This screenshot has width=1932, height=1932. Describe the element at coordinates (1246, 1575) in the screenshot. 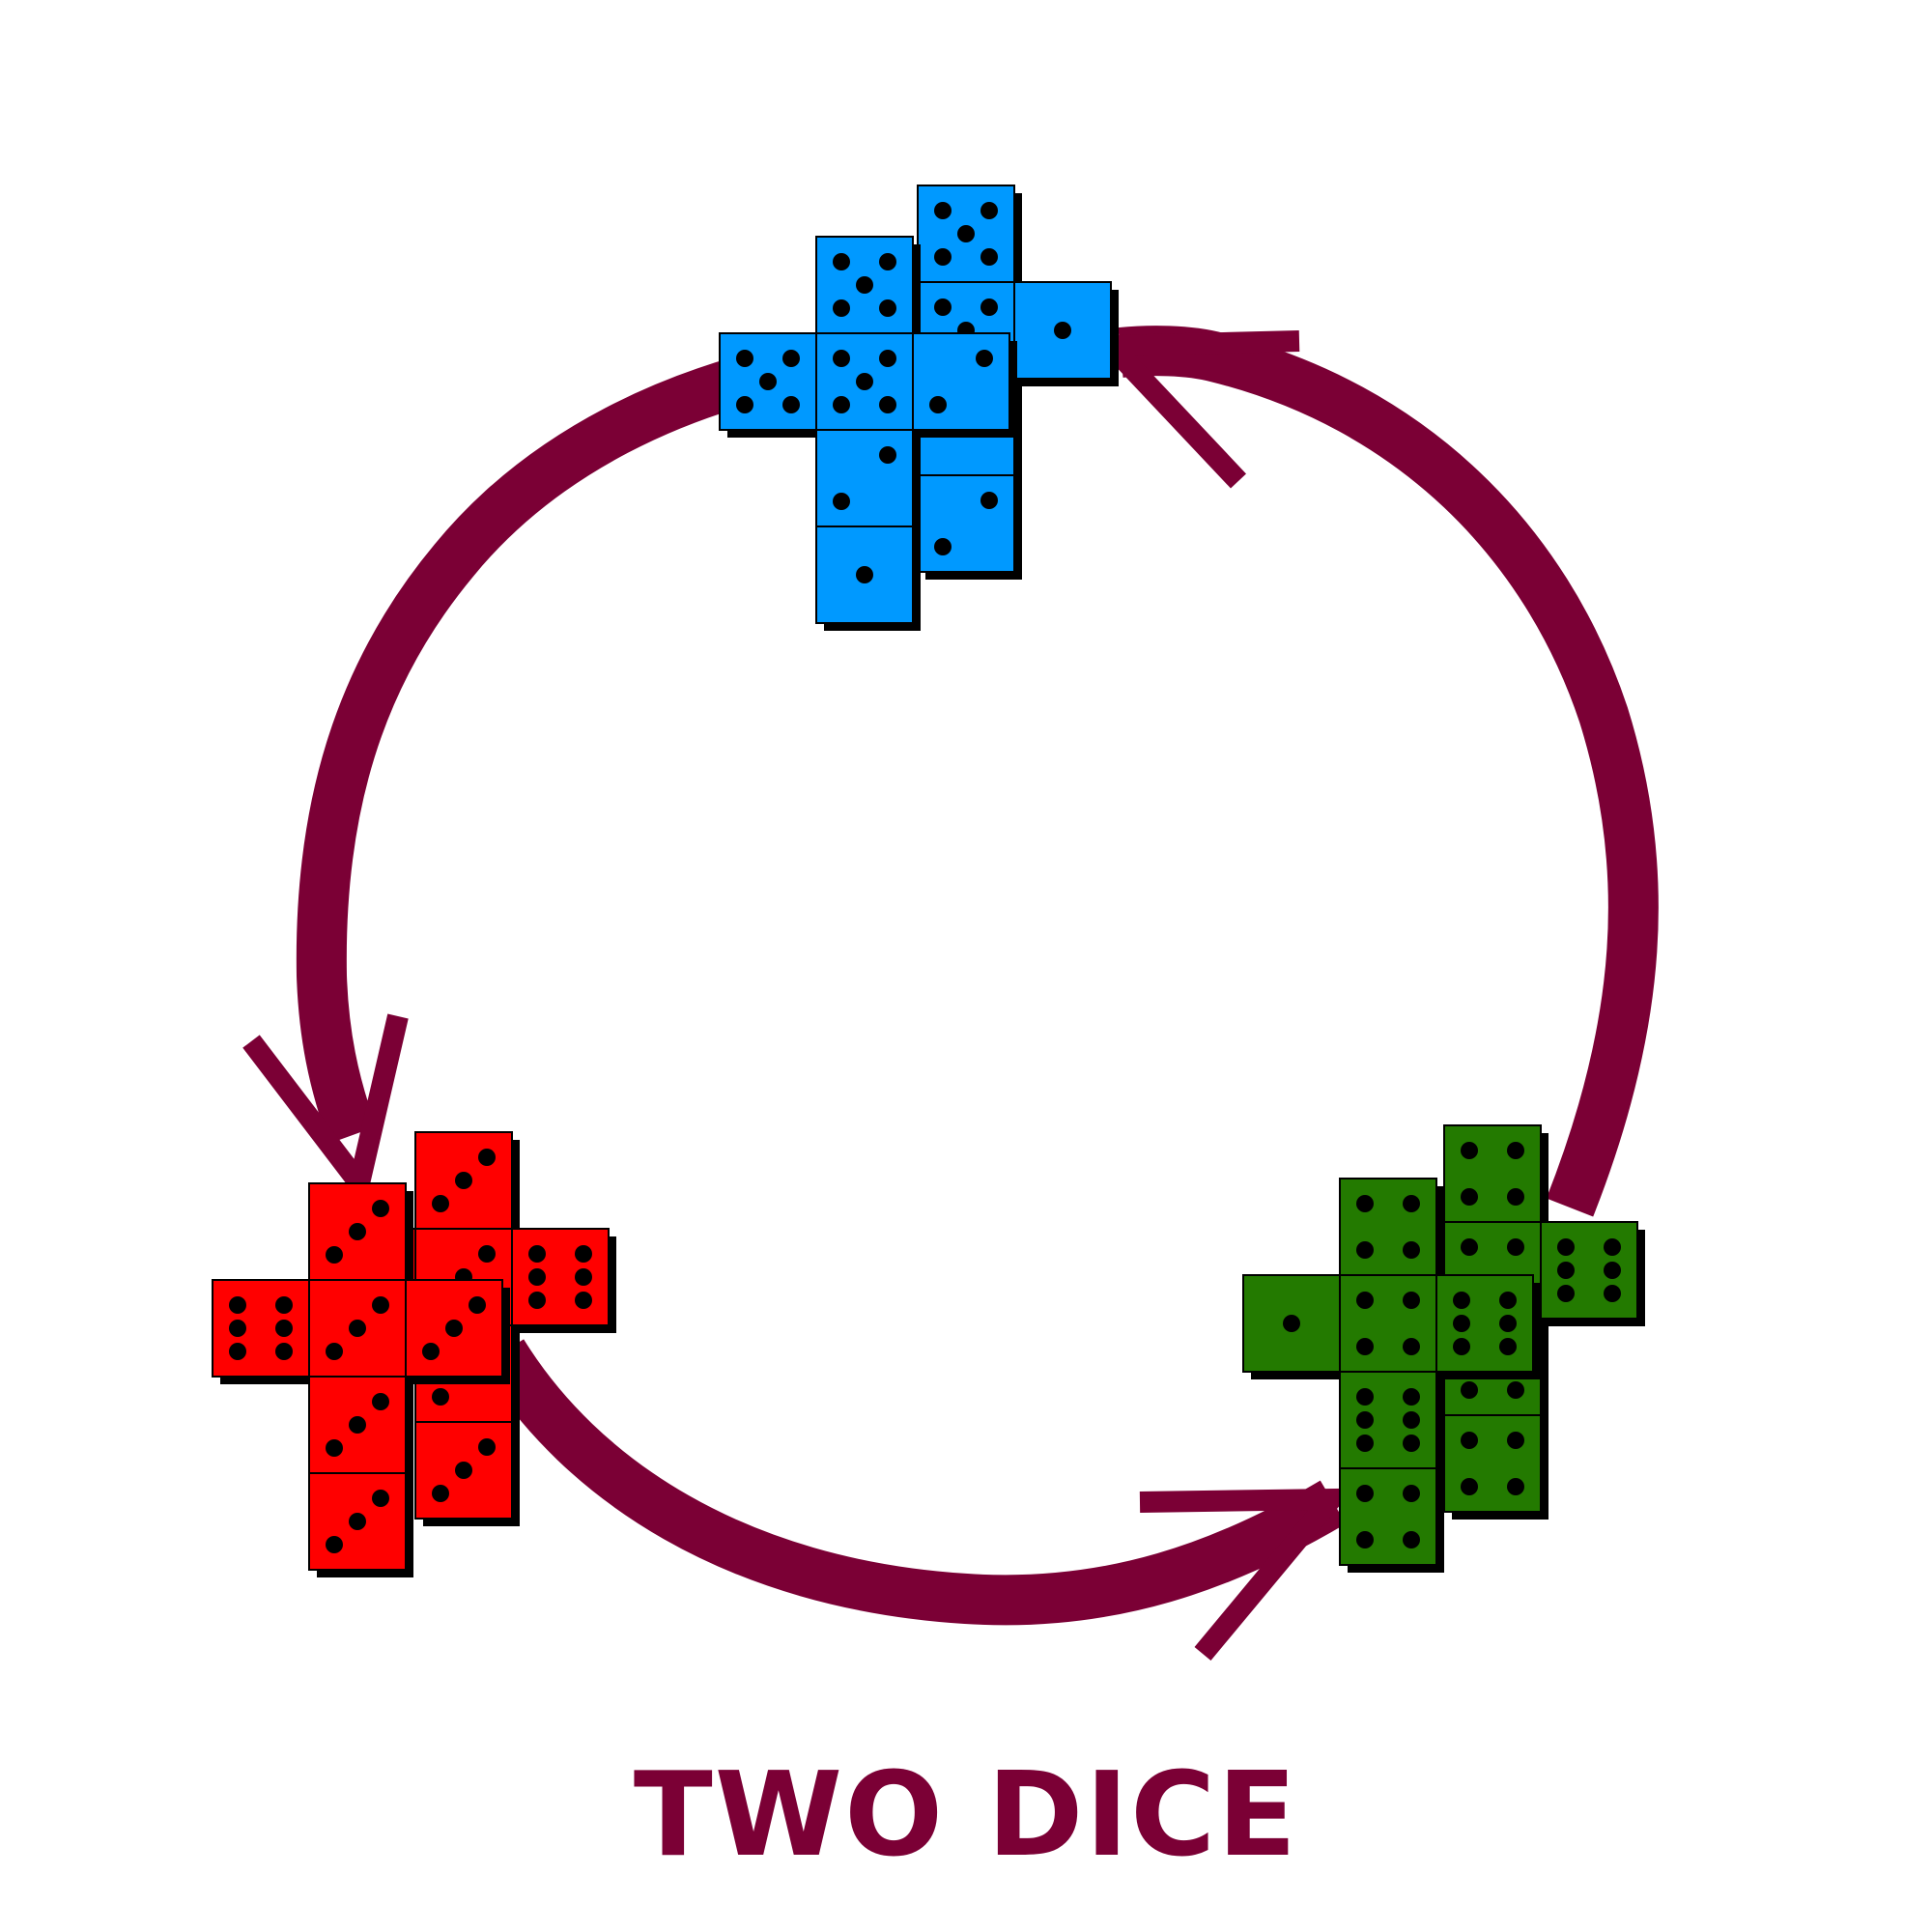

I see `arrowhead-red-to-green` at that location.